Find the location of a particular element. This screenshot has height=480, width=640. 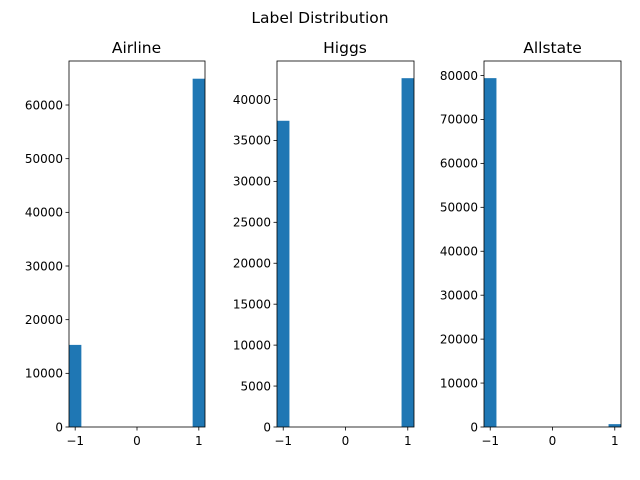

ytick-label-higgs: 40000 is located at coordinates (252, 100).